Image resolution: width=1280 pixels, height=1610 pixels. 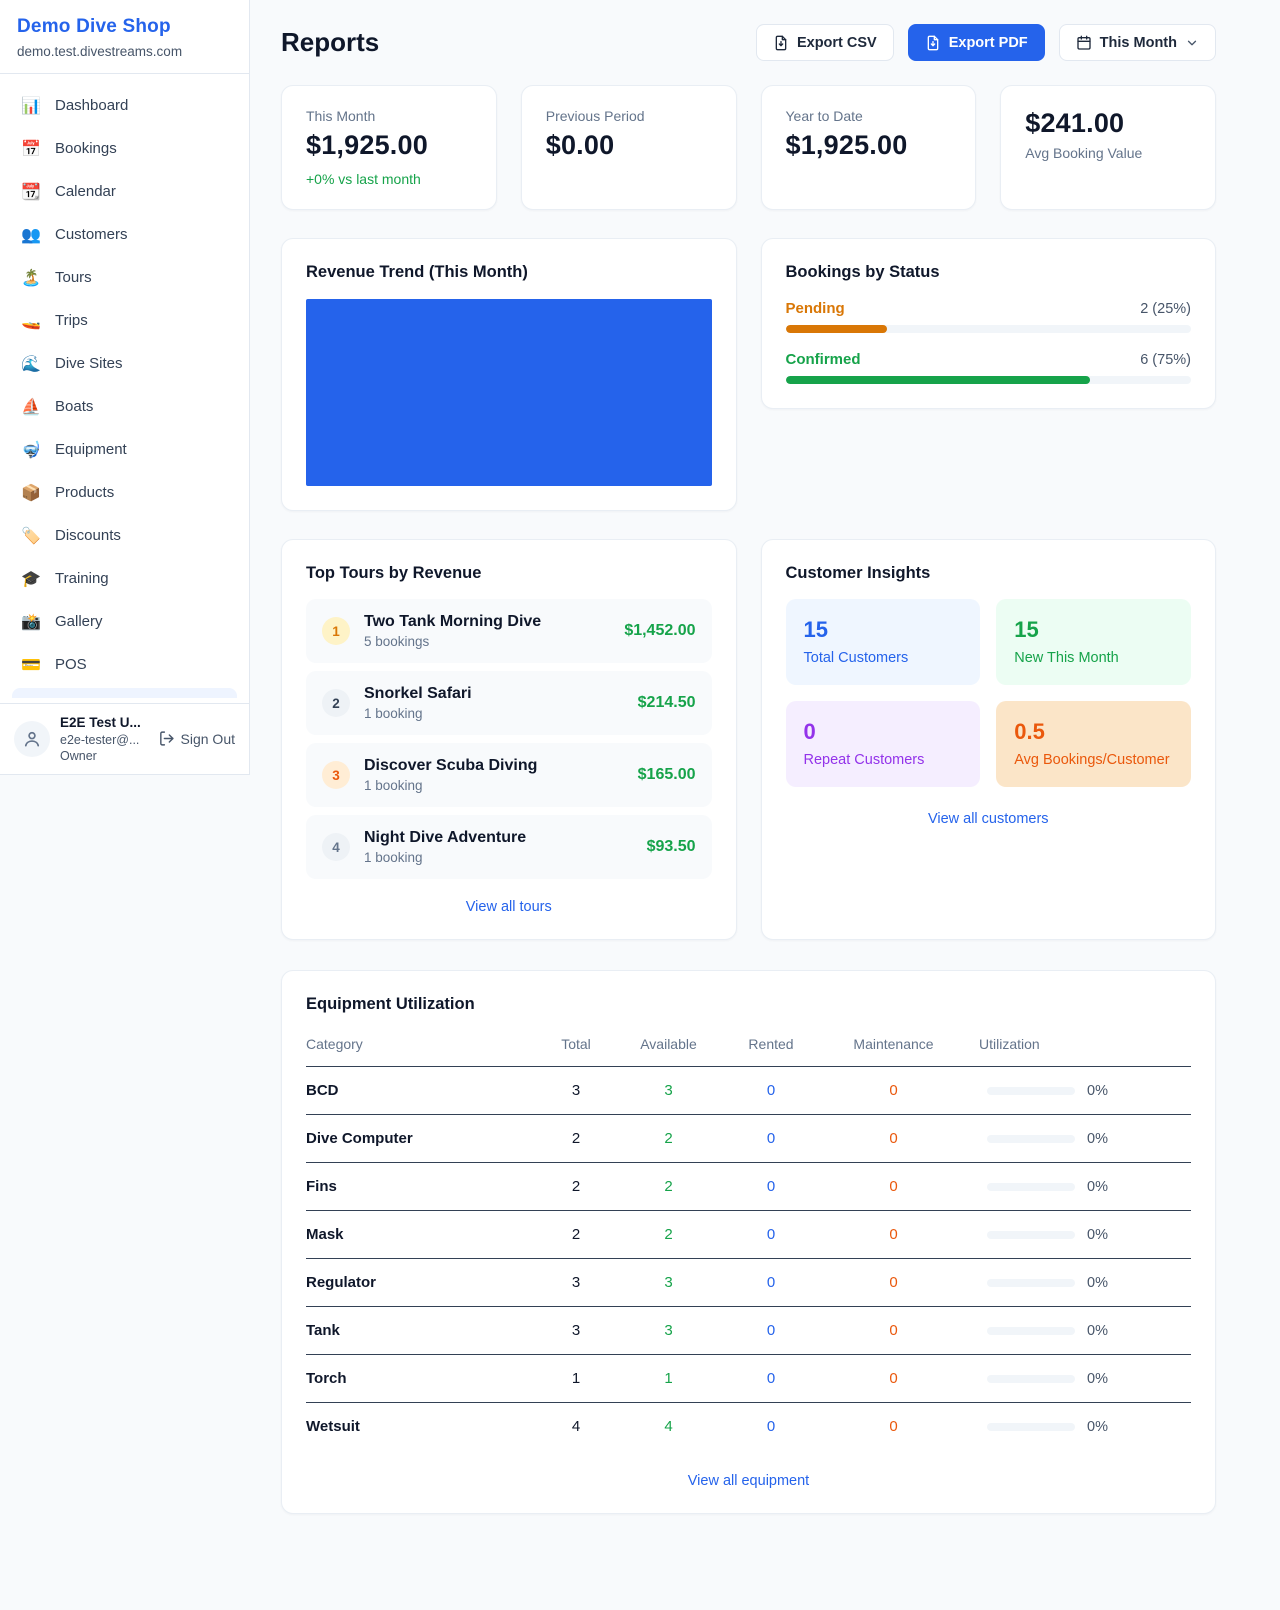 I want to click on tile-repeat-customers: 0 Repeat Customers, so click(x=883, y=744).